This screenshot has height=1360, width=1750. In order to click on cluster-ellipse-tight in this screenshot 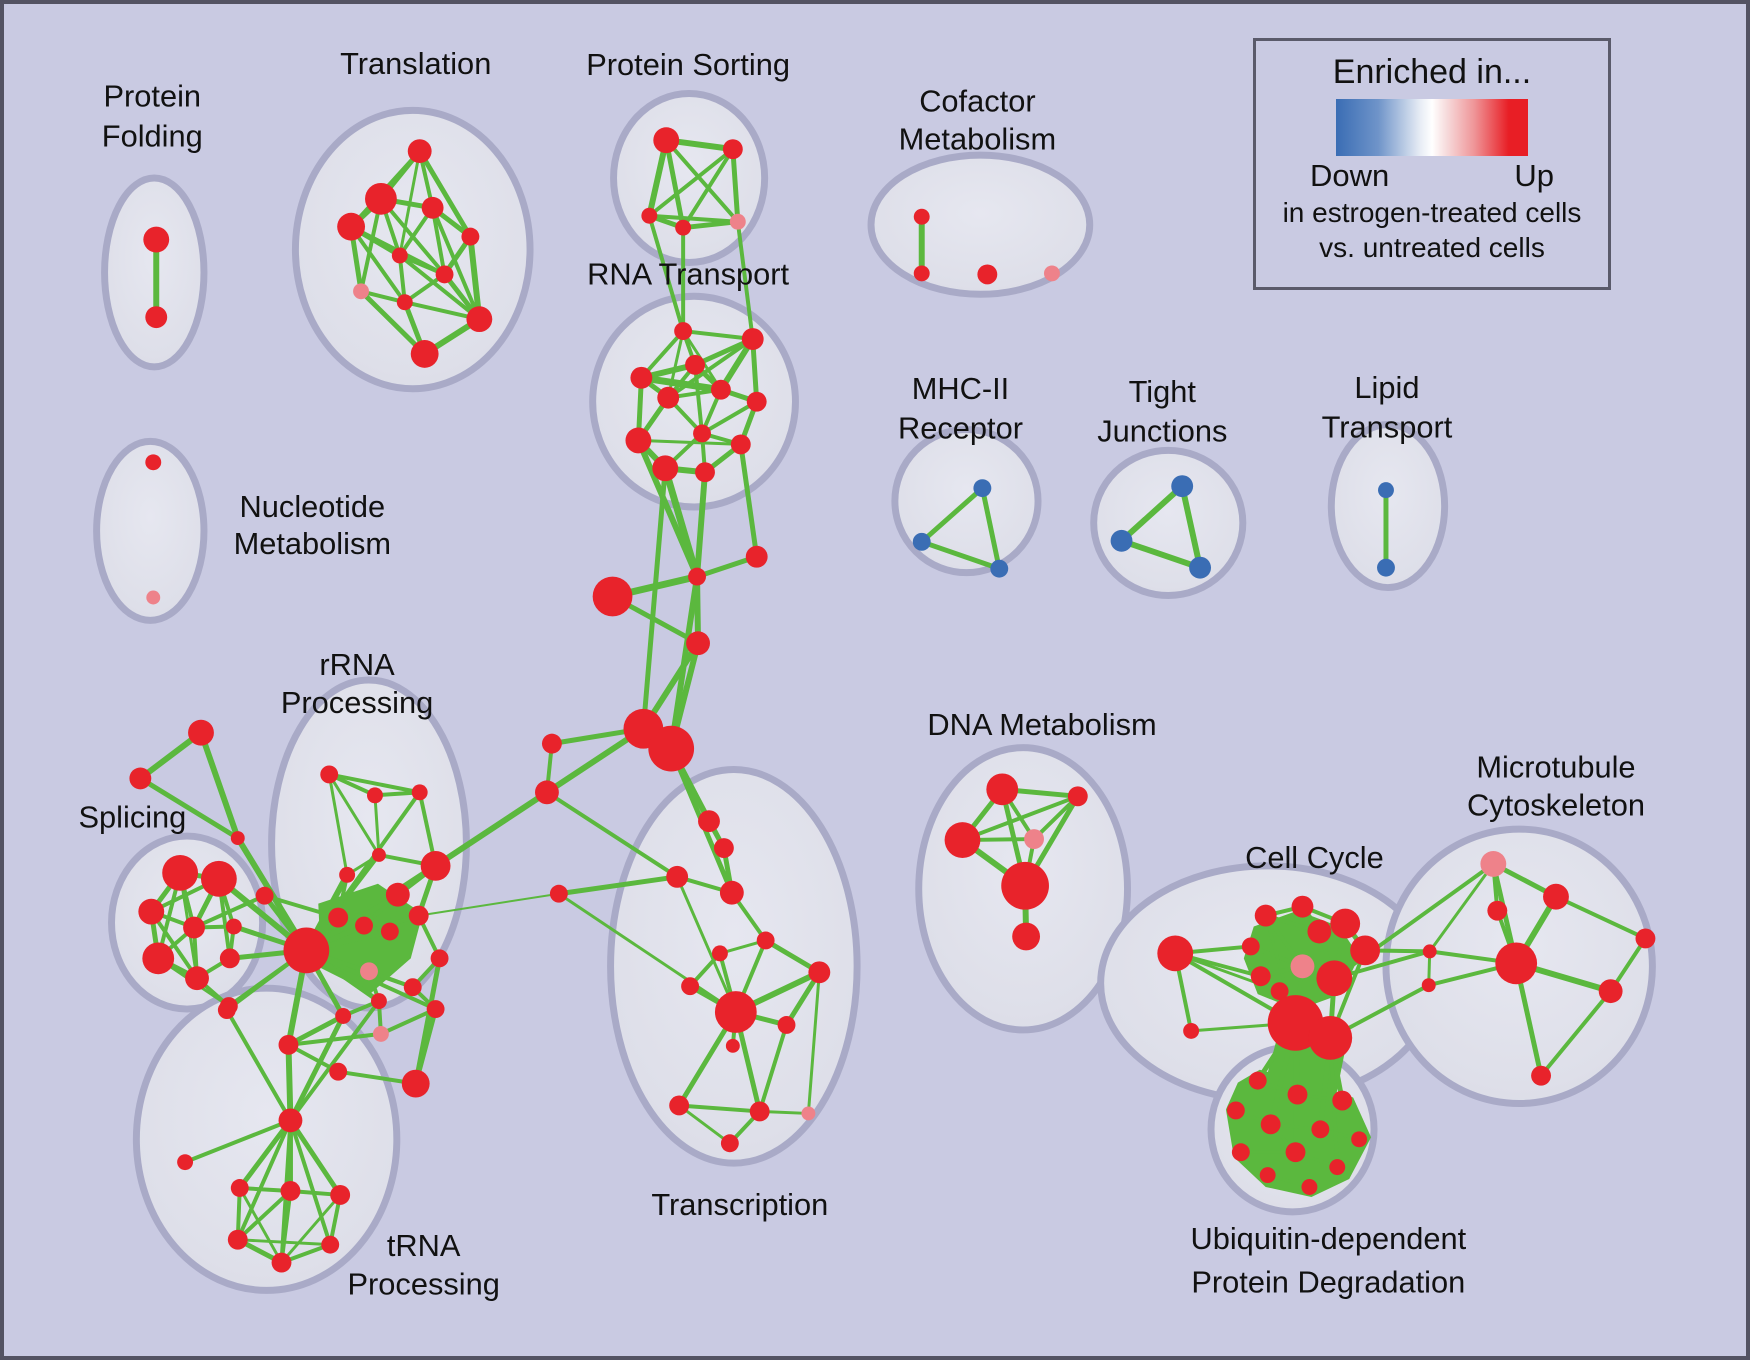, I will do `click(1168, 522)`.